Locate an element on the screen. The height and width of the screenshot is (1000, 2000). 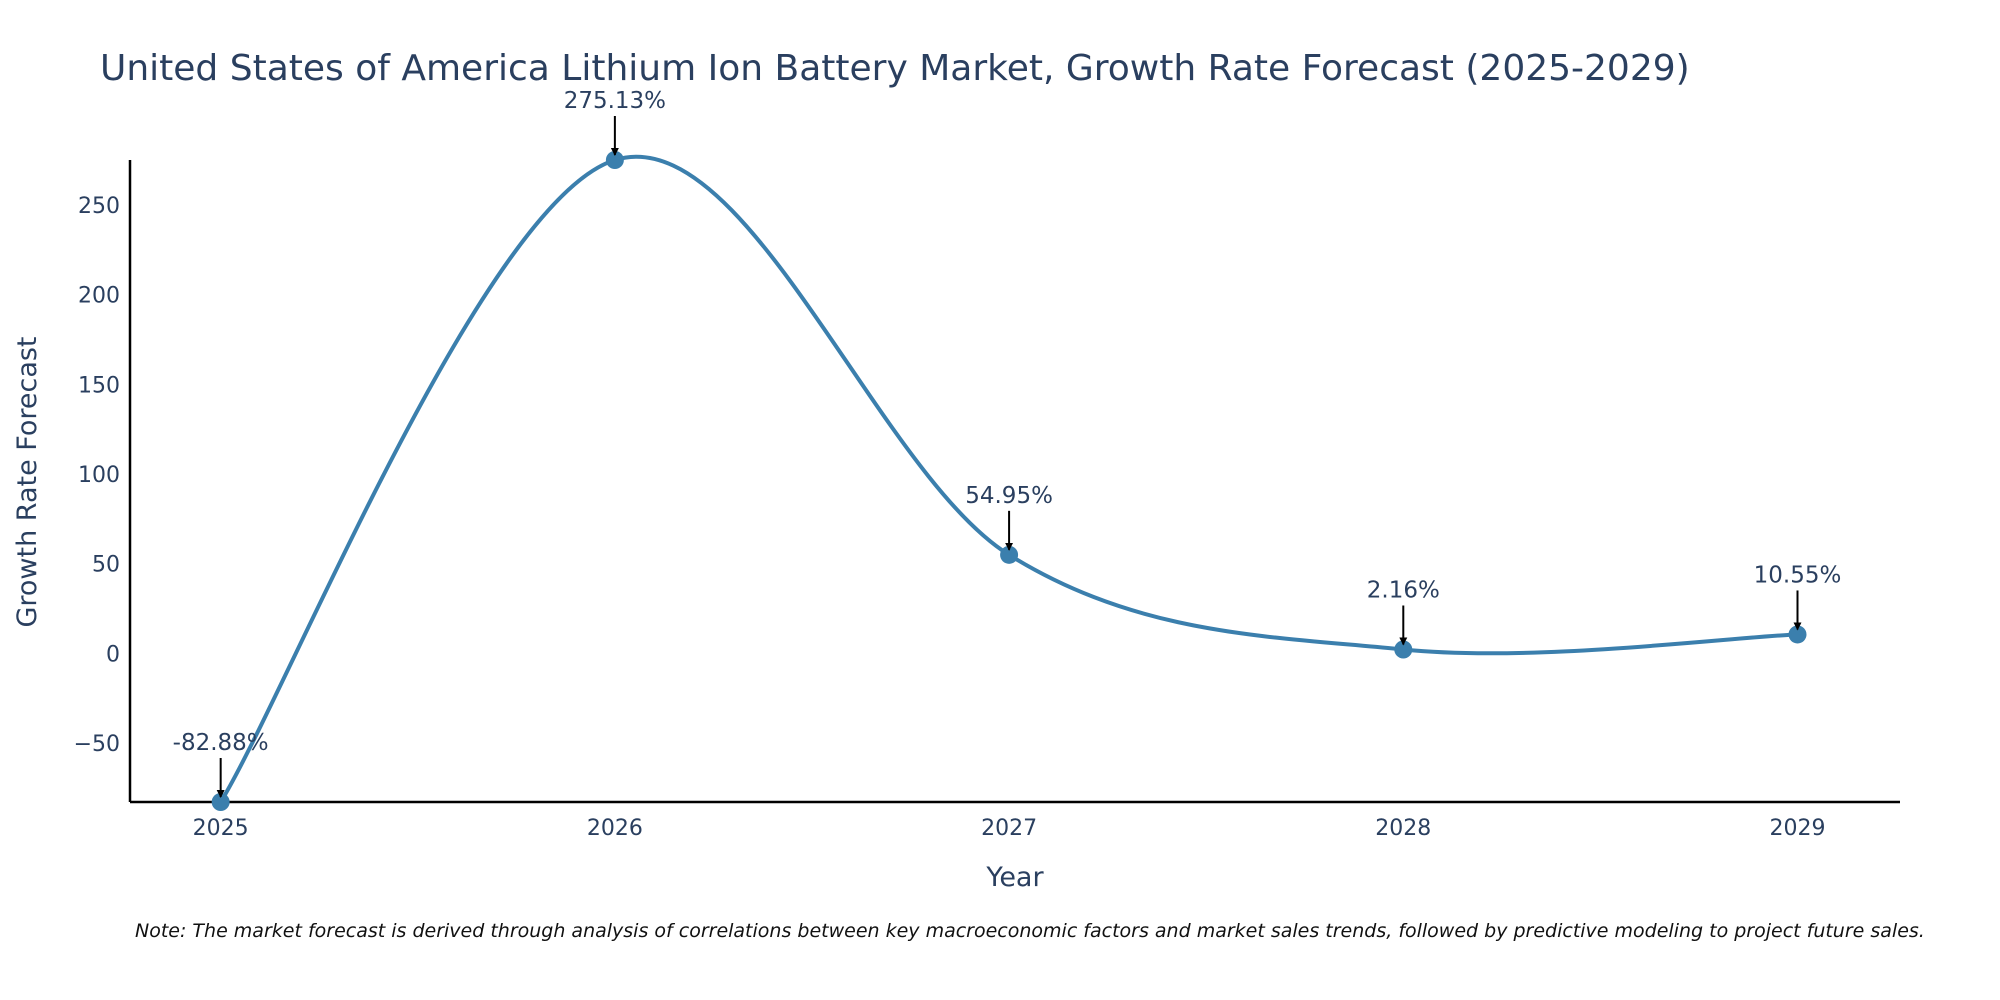
y-tick-label: 200 is located at coordinates (99, 296).